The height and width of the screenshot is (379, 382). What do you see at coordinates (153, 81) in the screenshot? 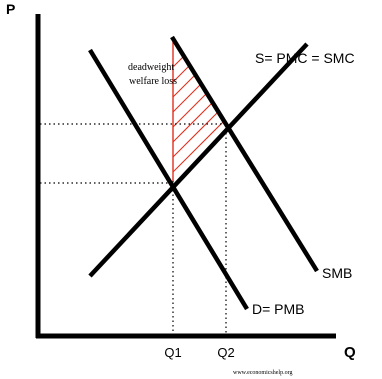
I see `deadweight-label-line2: welfare loss` at bounding box center [153, 81].